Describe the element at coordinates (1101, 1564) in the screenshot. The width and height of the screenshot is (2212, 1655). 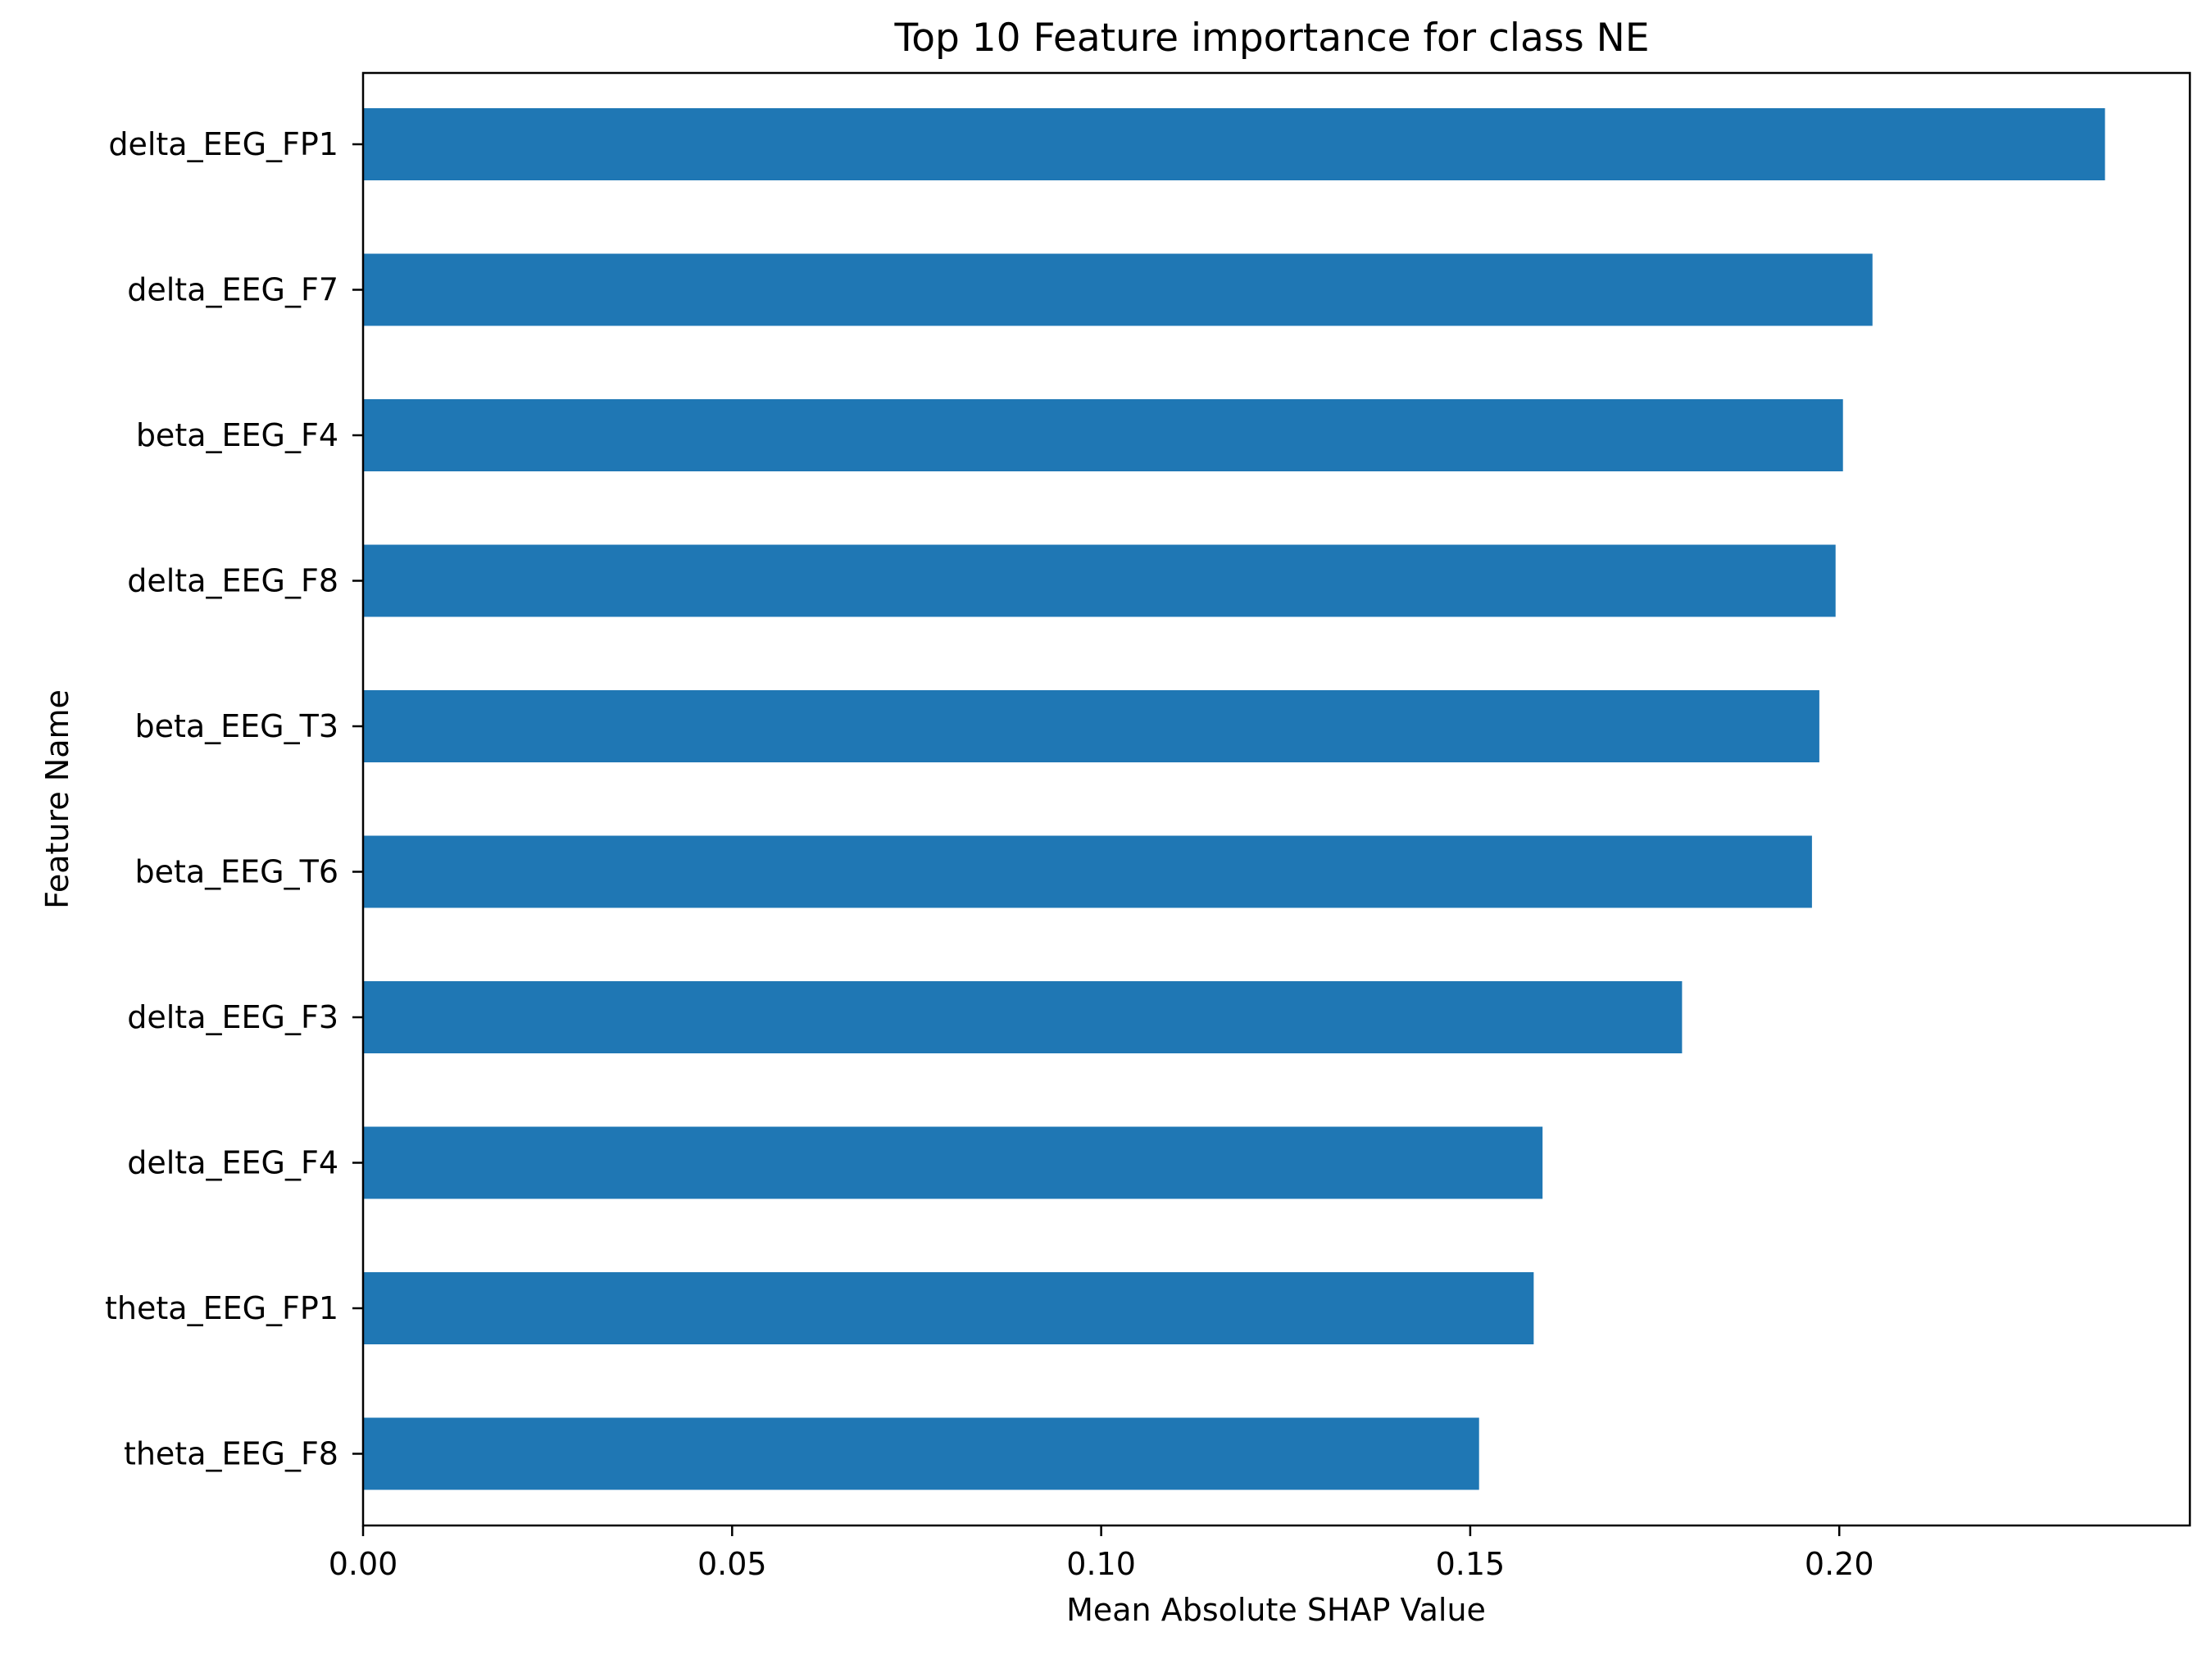
I see `x-tick-label: 0.10` at that location.